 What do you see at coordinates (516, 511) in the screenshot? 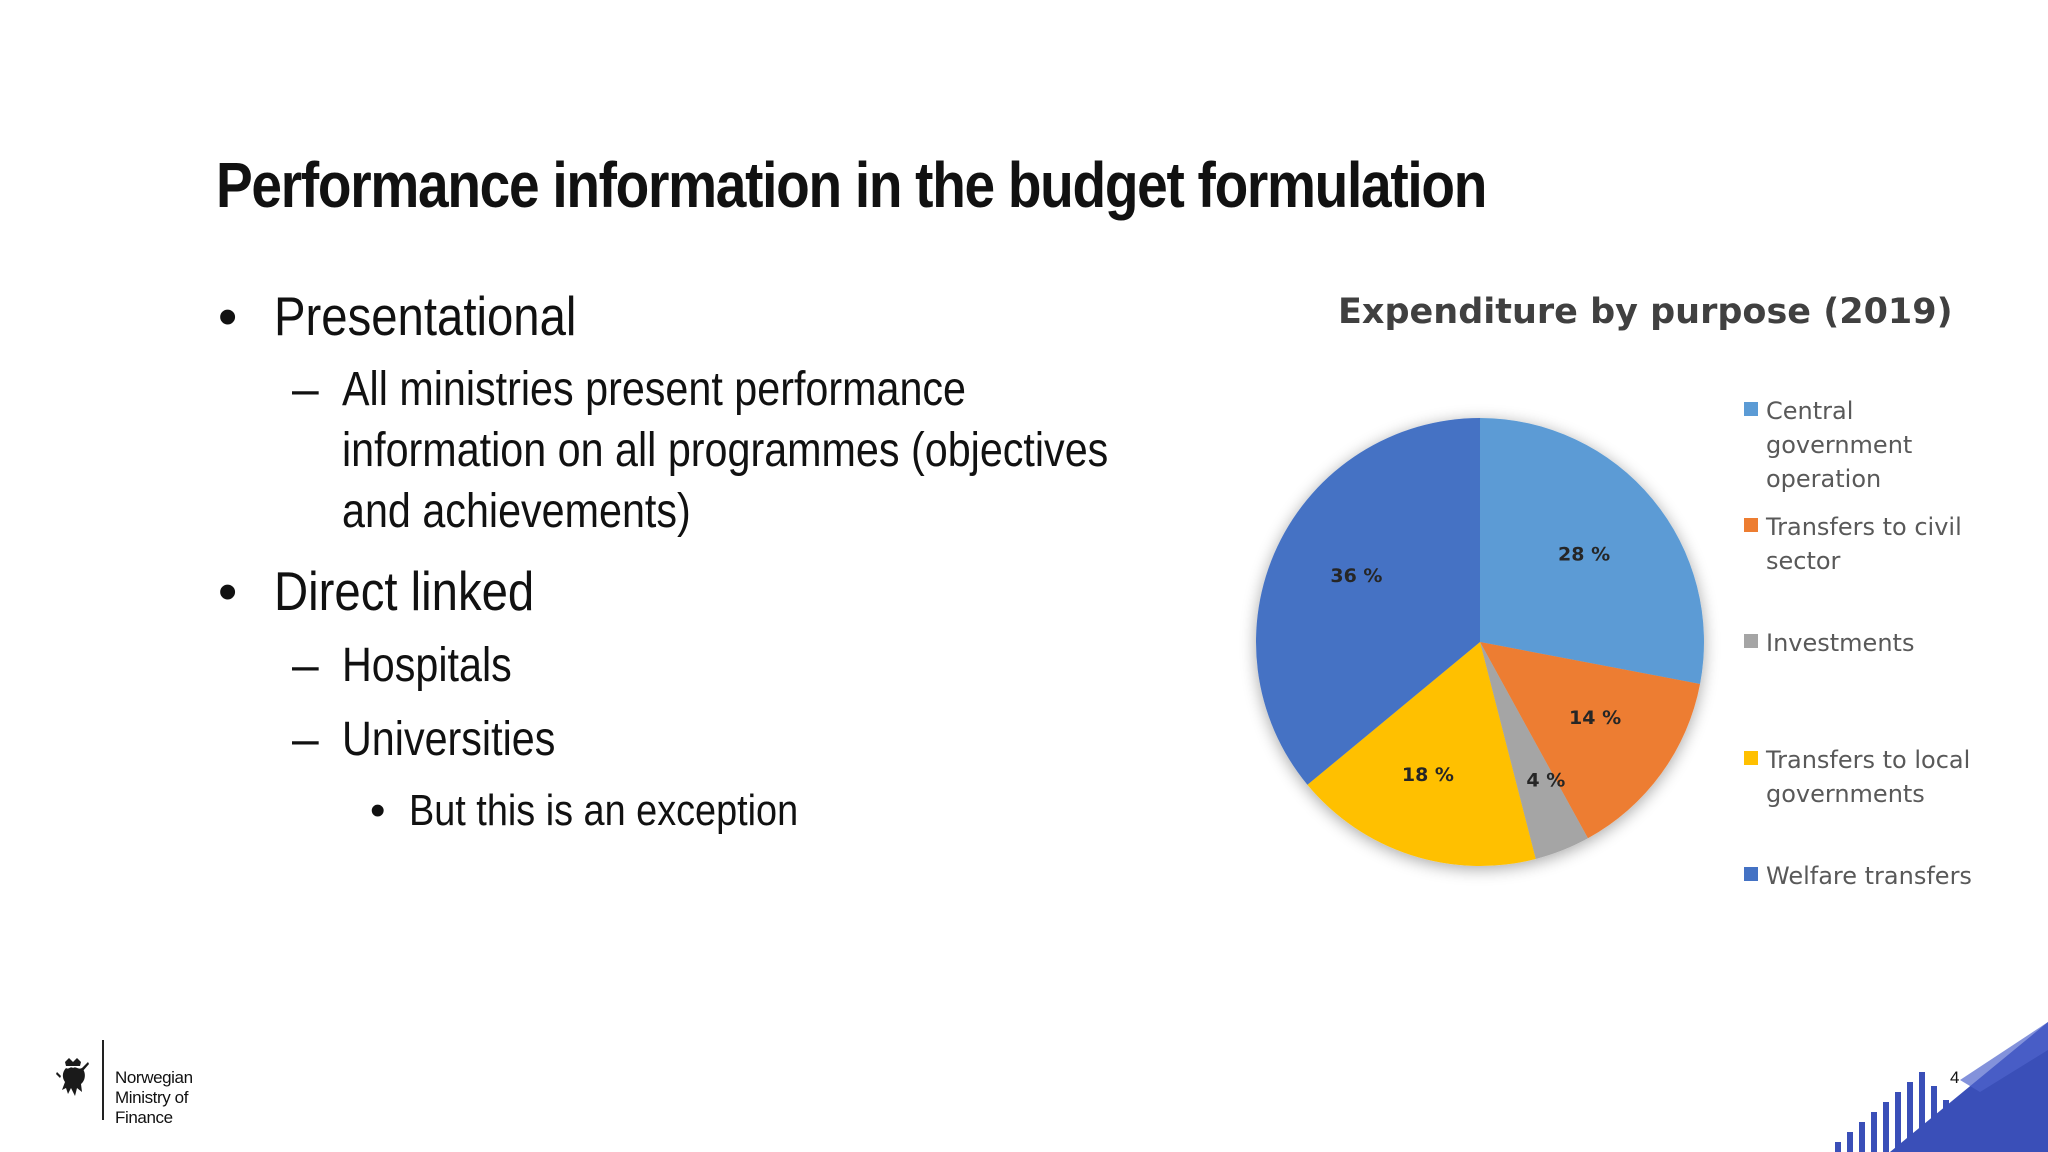
I see `sub-bullet-ministries-line-3: and achievements)` at bounding box center [516, 511].